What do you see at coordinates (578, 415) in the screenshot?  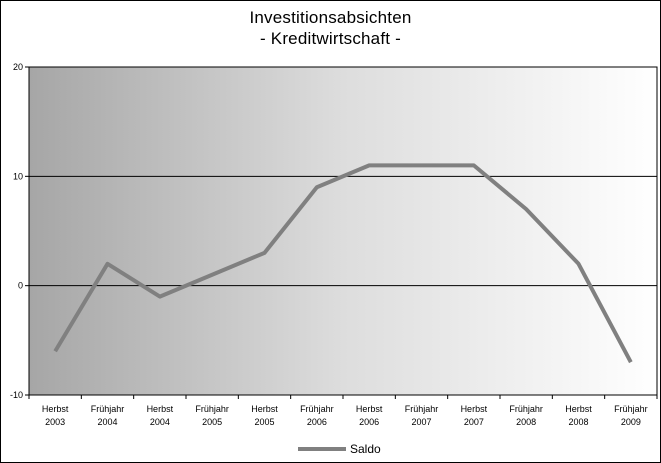 I see `x-tick-label: Herbst 2008` at bounding box center [578, 415].